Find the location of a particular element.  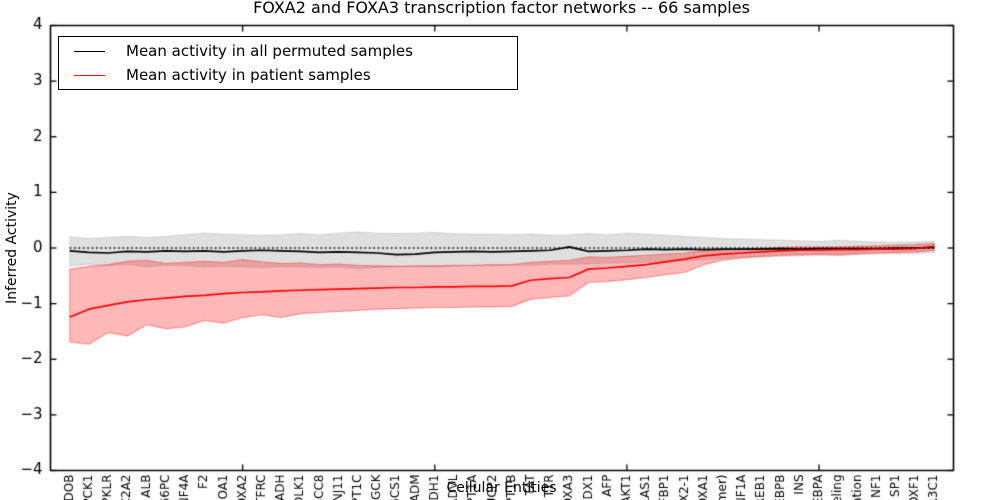

y-axis-label: Inferred Activity is located at coordinates (12, 248).